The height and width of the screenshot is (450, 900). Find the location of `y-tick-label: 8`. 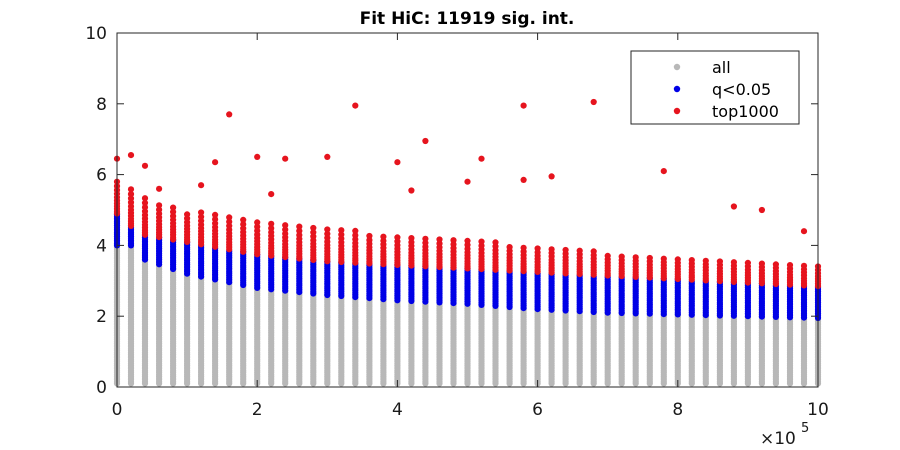

y-tick-label: 8 is located at coordinates (101, 105).